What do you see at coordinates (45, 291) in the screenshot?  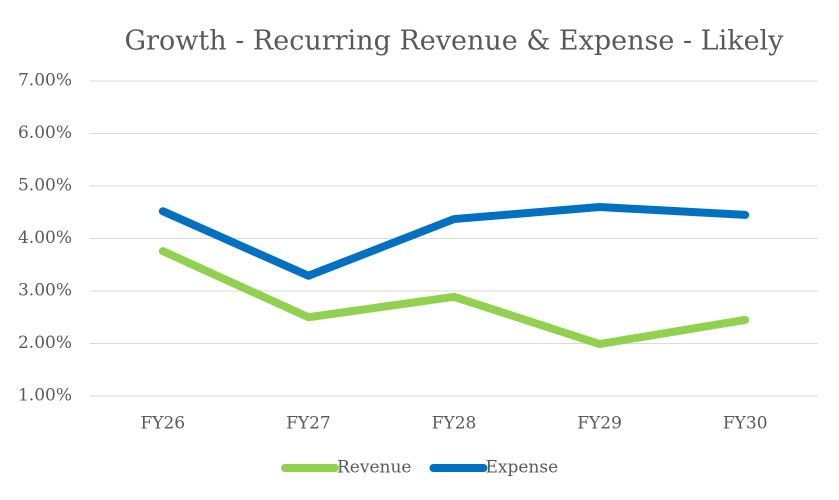 I see `y-tick-label: 3.00%` at bounding box center [45, 291].